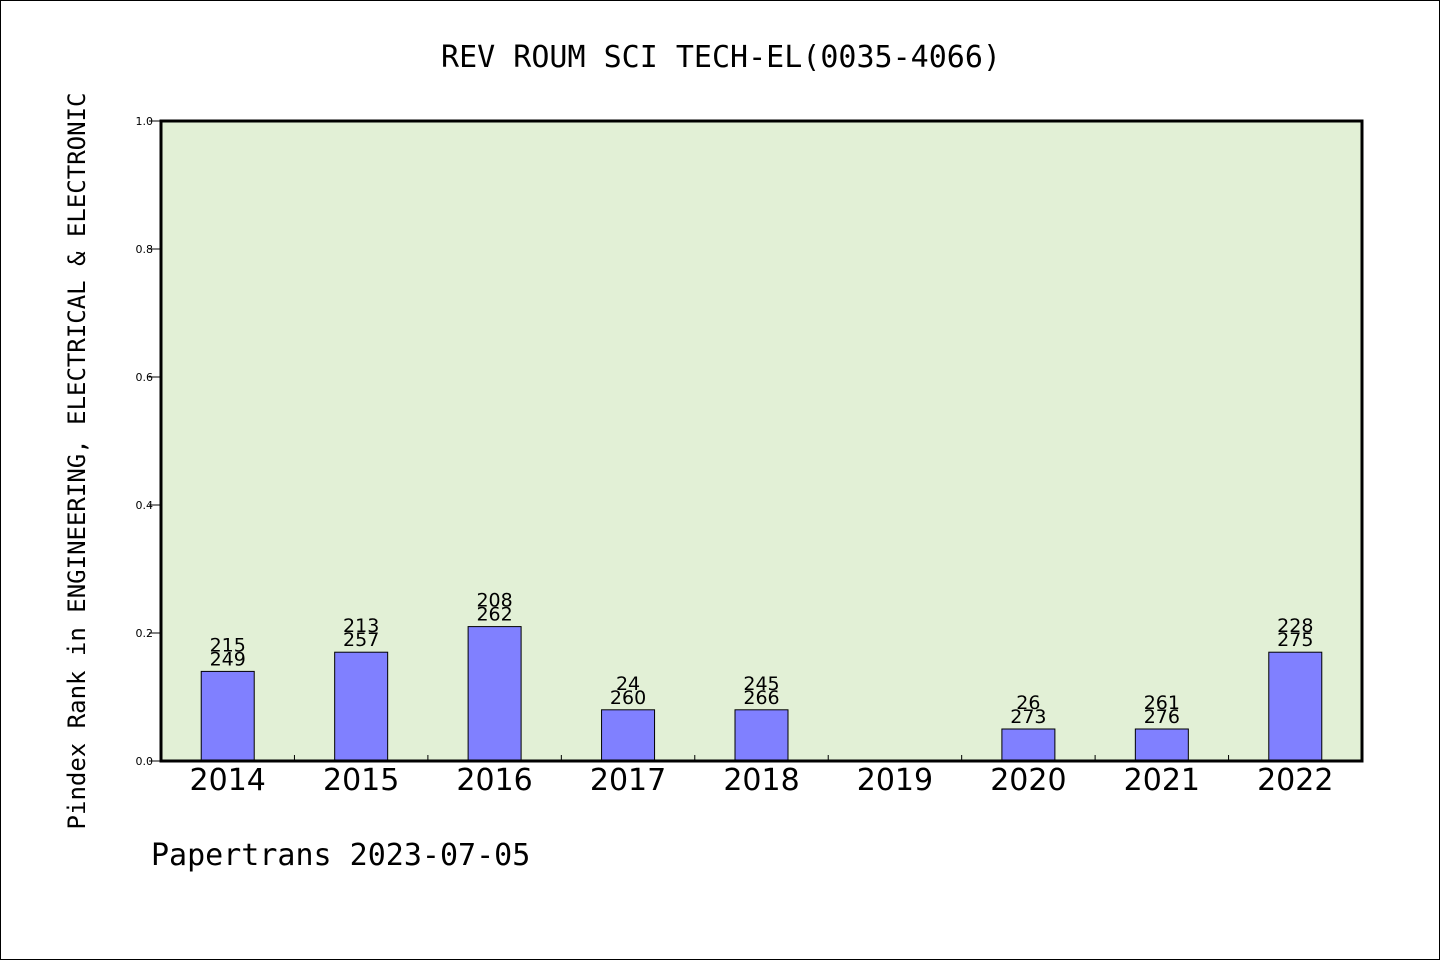  Describe the element at coordinates (1162, 703) in the screenshot. I see `rank-label-2021: 261` at that location.